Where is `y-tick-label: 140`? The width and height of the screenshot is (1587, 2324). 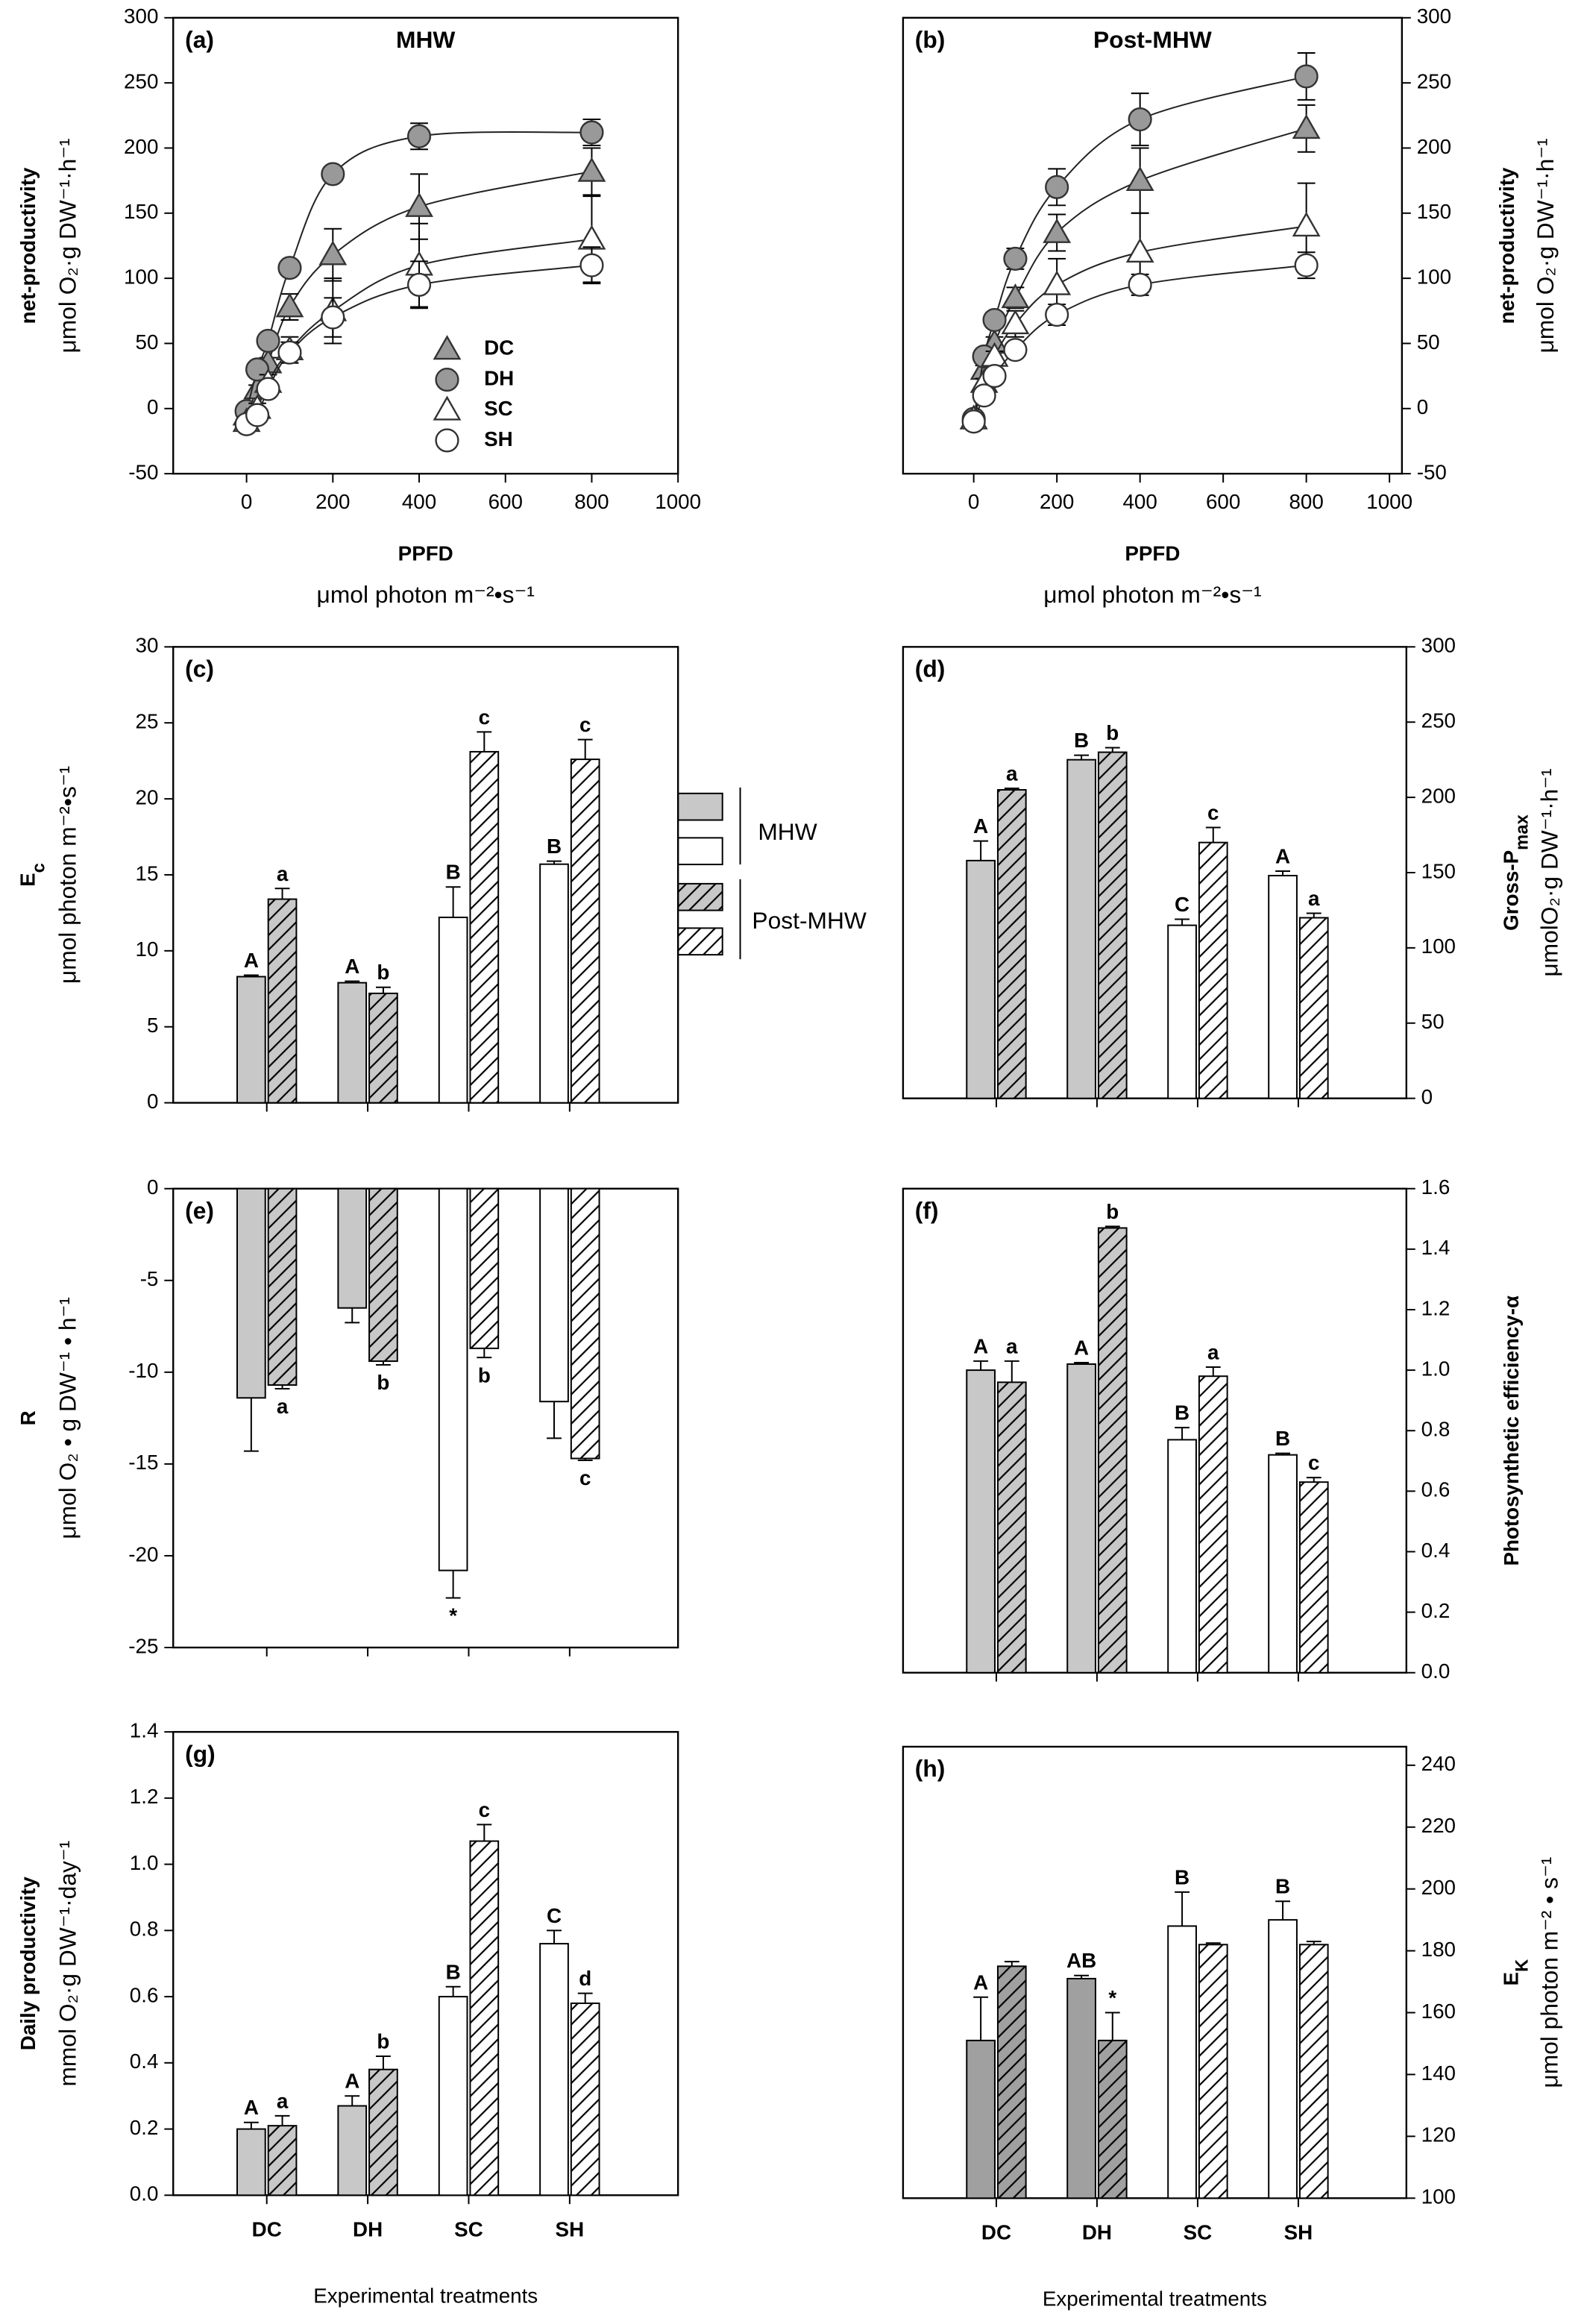
y-tick-label: 140 is located at coordinates (1439, 2073).